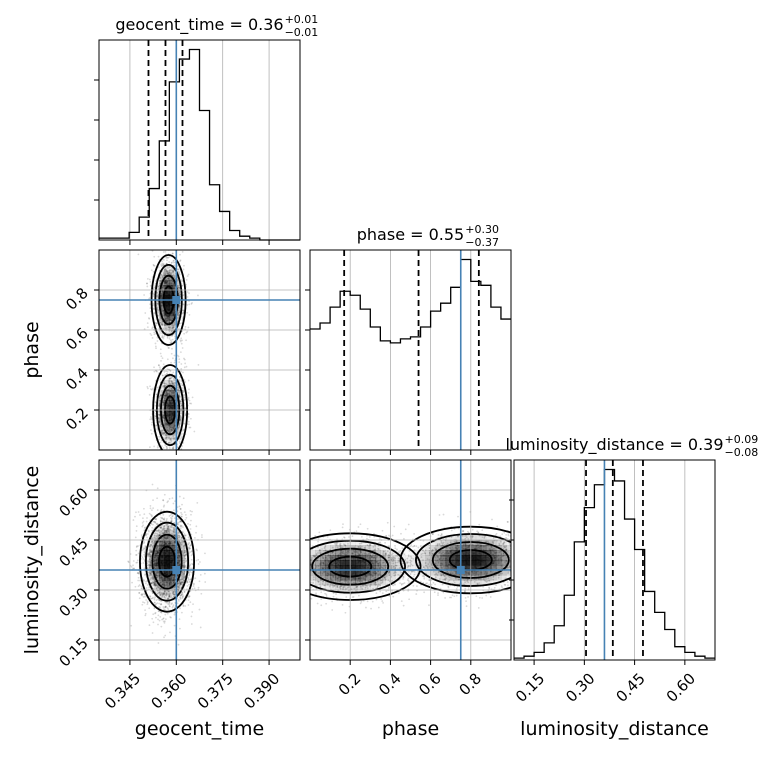  What do you see at coordinates (199, 25) in the screenshot?
I see `panel-title-geocent_time: geocent_time = 0.36` at bounding box center [199, 25].